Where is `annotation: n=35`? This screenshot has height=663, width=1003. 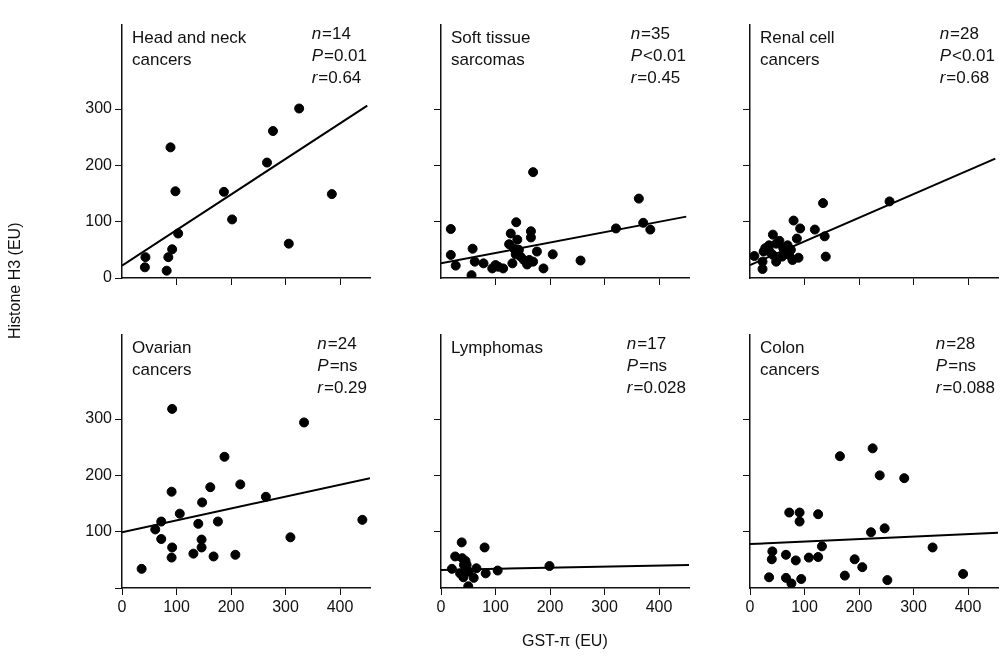 annotation: n=35 is located at coordinates (650, 33).